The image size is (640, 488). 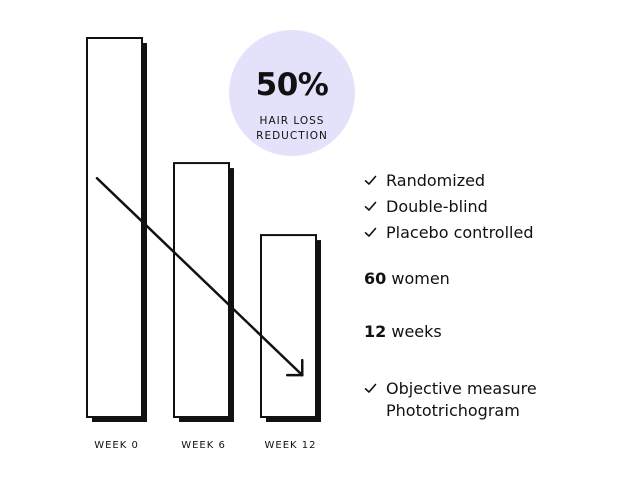 I want to click on fact-label: Placebo controlled, so click(x=460, y=232).